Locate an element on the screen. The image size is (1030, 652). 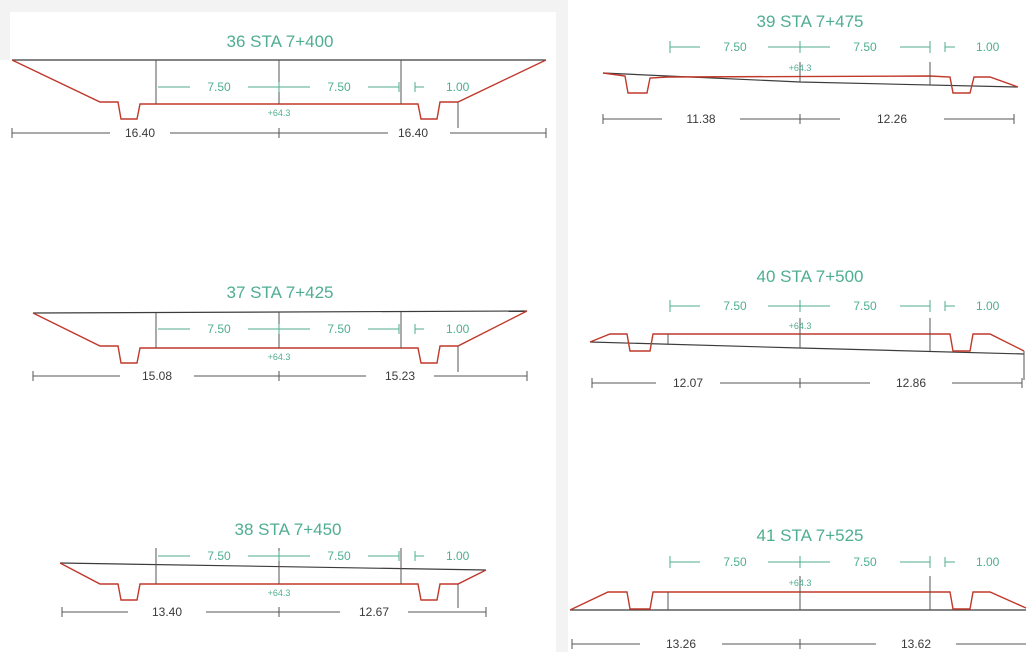
offset-right: 12.86 is located at coordinates (911, 383).